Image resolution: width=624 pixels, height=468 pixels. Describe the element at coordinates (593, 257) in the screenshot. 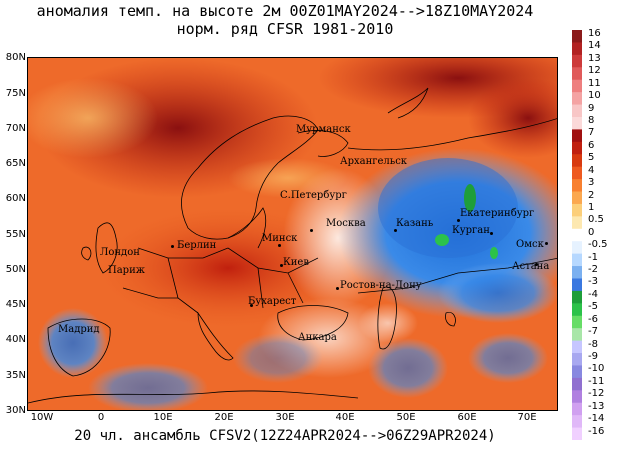

I see `colorbar-label: -1` at that location.